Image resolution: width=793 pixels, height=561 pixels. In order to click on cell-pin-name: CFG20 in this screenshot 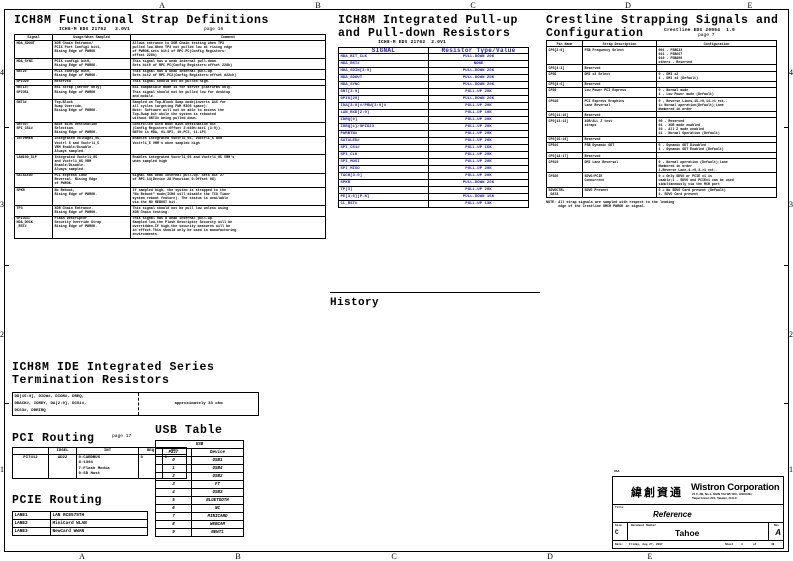, I will do `click(564, 180)`.